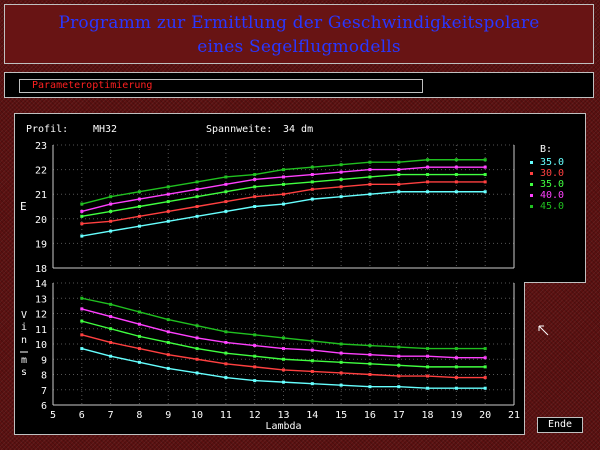 This screenshot has height=450, width=600. What do you see at coordinates (44, 376) in the screenshot?
I see `y-tick-label: 8` at bounding box center [44, 376].